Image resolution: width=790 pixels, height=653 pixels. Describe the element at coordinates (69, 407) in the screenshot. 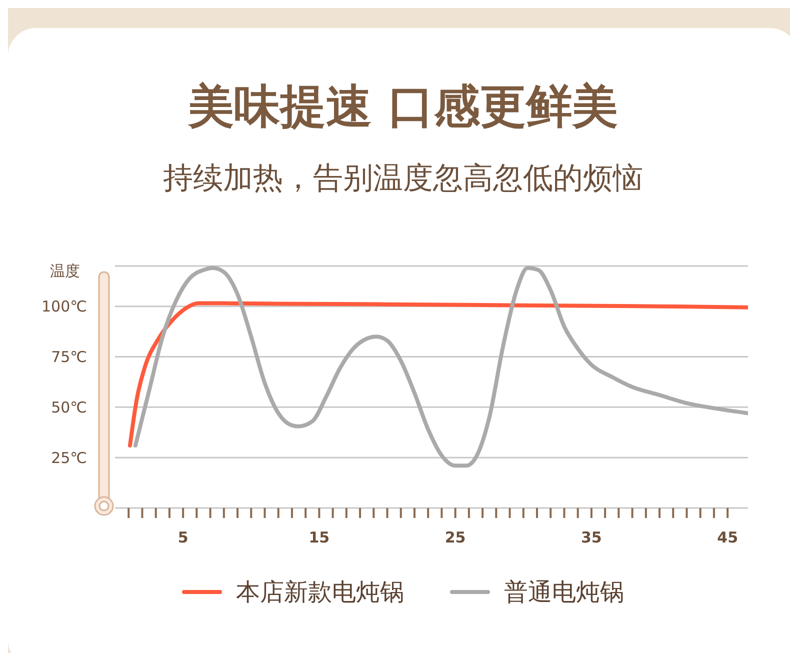

I see `y-tick-label: 50℃` at that location.